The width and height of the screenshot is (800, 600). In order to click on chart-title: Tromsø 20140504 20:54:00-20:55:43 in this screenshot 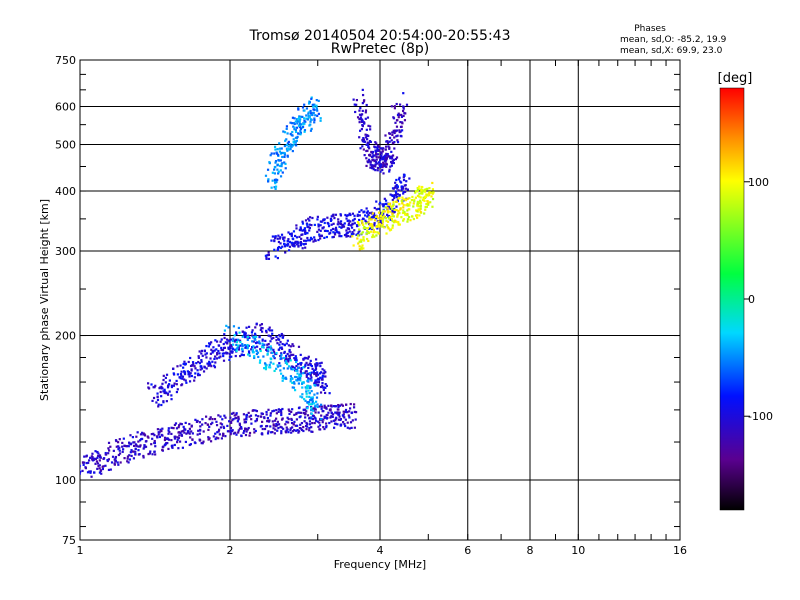, I will do `click(380, 36)`.